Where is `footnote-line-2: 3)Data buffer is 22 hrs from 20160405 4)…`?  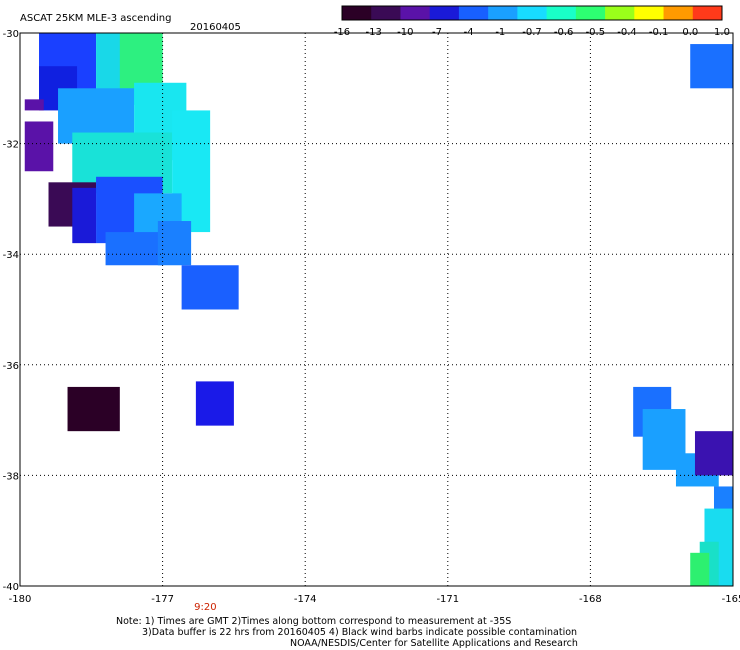 footnote-line-2: 3)Data buffer is 22 hrs from 20160405 4)… is located at coordinates (360, 632).